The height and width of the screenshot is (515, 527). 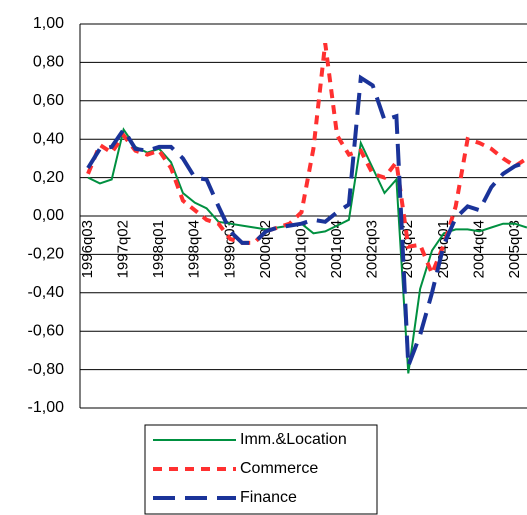 What do you see at coordinates (46, 254) in the screenshot?
I see `y-tick-label: -0,20` at bounding box center [46, 254].